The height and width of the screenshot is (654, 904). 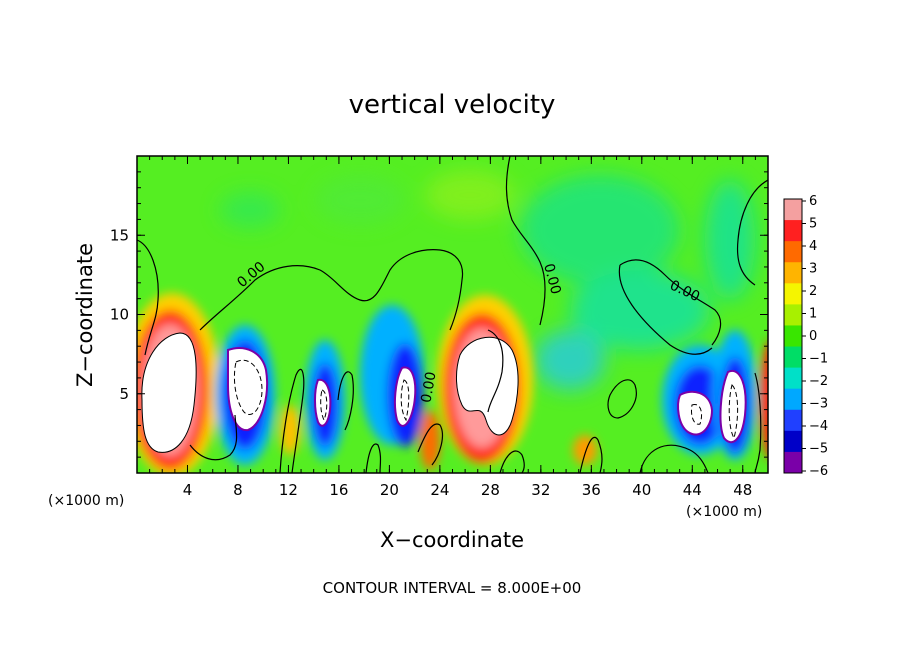 I want to click on colorbar-tick-label: −6, so click(x=818, y=471).